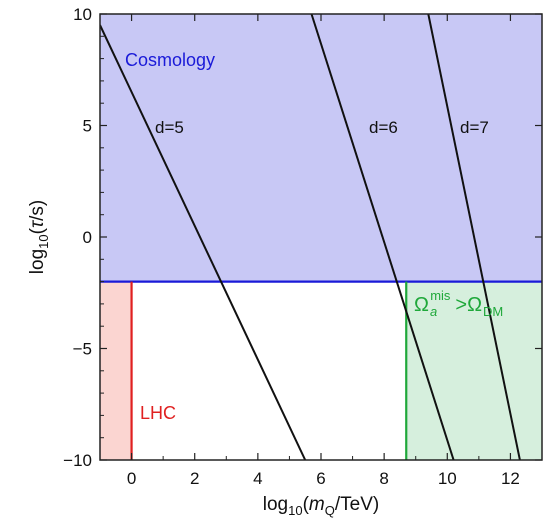  I want to click on misalignment-label: Ωamis >ΩDM, so click(458, 303).